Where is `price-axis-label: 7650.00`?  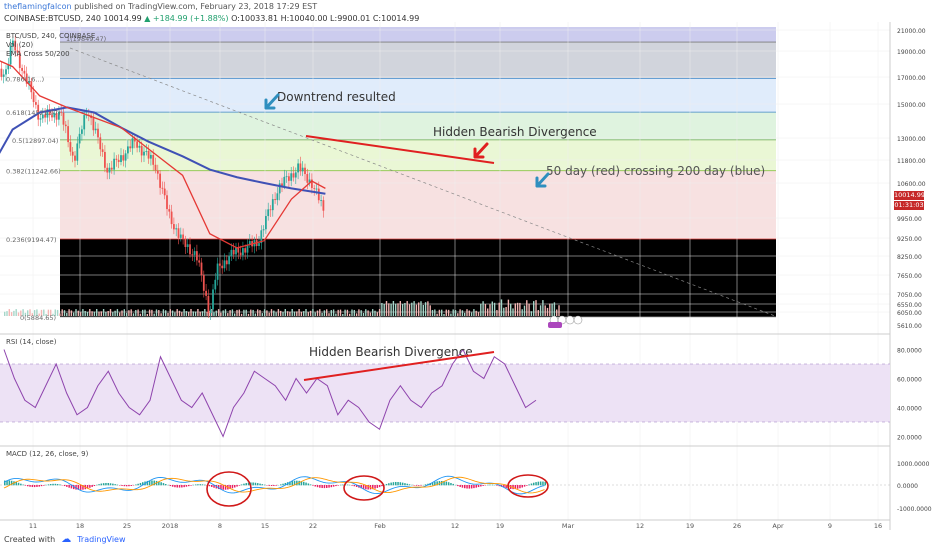
price-axis-label: 7650.00 is located at coordinates (909, 276).